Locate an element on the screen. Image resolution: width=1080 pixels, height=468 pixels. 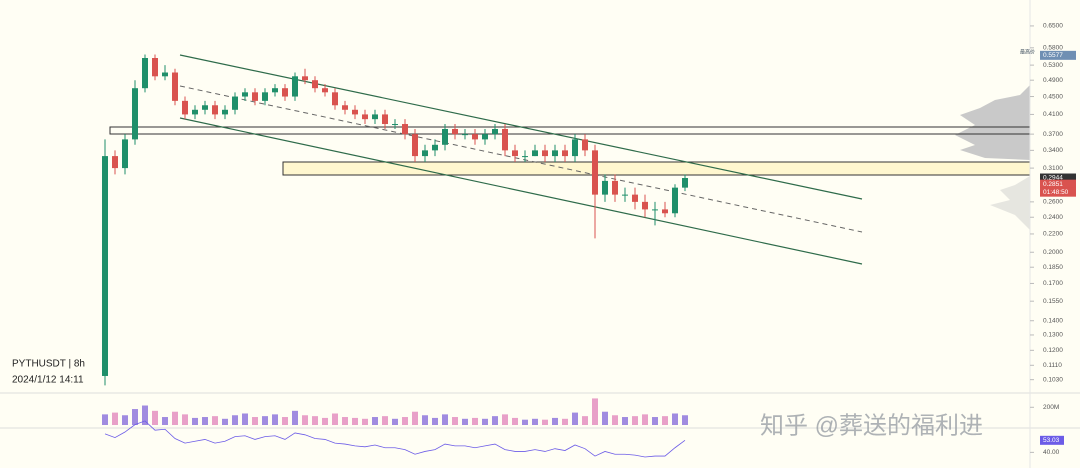
date-label: 2024/1/12 14:11 is located at coordinates (48, 380).